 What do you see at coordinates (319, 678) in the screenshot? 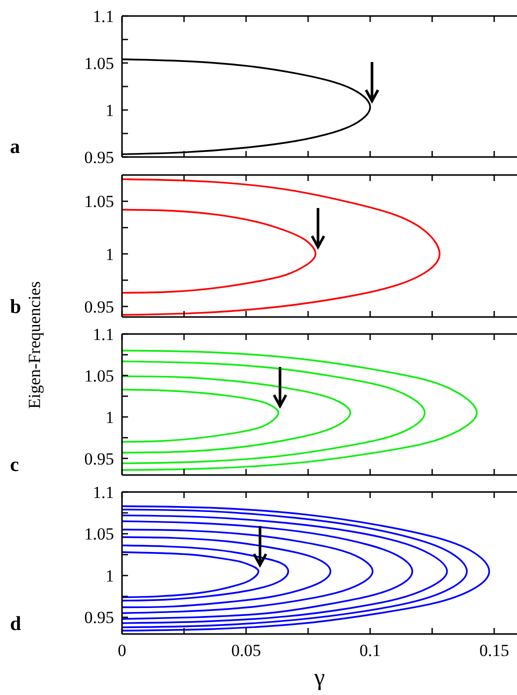
I see `x-axis-title: γ` at bounding box center [319, 678].